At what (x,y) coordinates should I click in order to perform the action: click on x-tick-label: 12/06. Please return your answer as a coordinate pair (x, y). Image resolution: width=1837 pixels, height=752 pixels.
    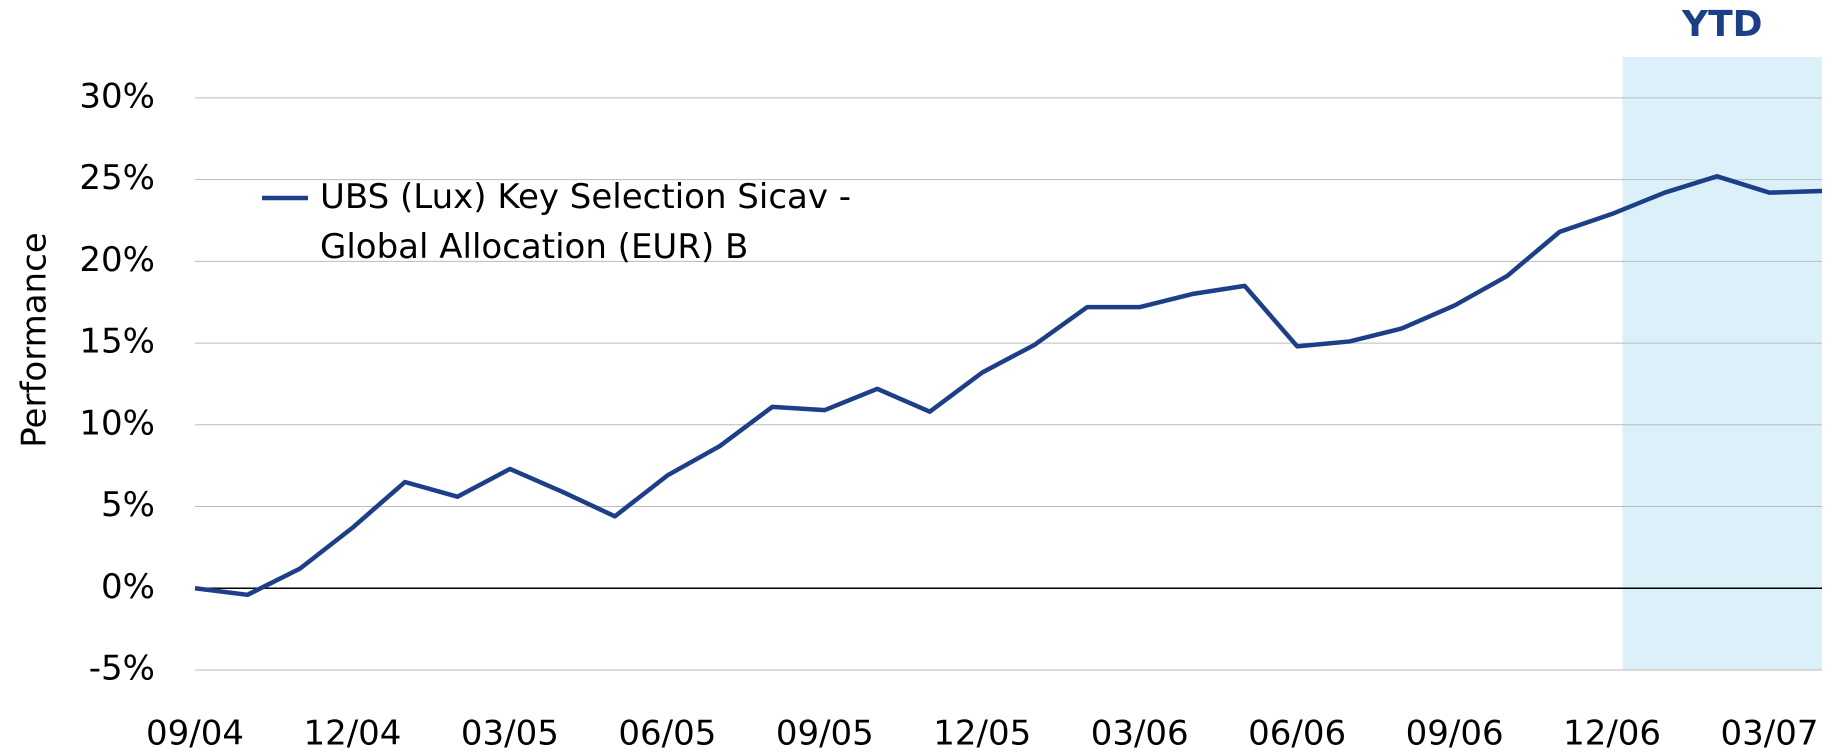
    Looking at the image, I should click on (1612, 733).